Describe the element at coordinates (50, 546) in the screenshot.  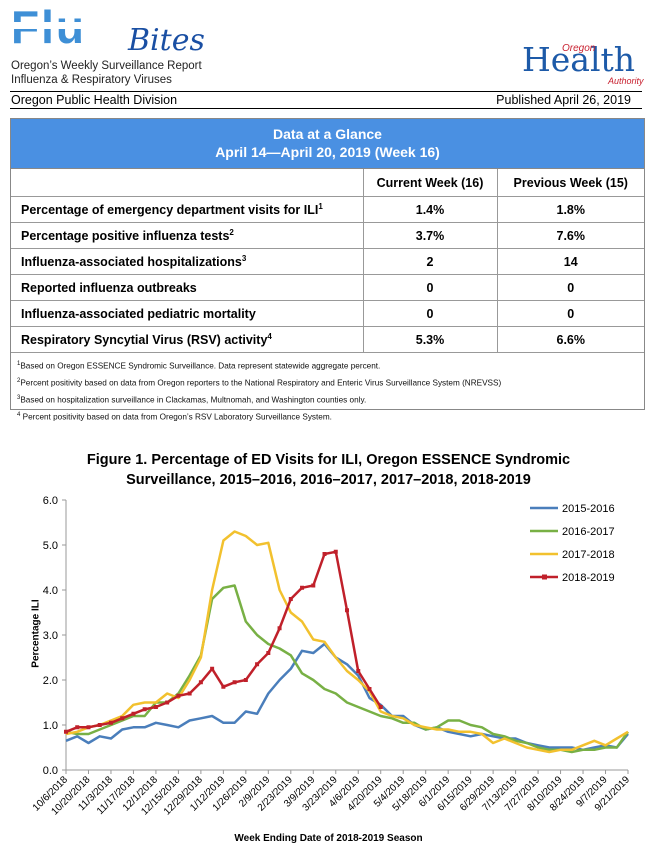
I see `y-tick-label: 5.0` at that location.